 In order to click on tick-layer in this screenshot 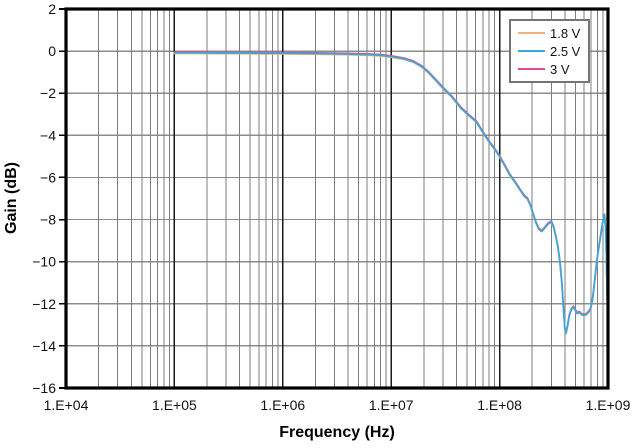, I will do `click(62, 198)`.